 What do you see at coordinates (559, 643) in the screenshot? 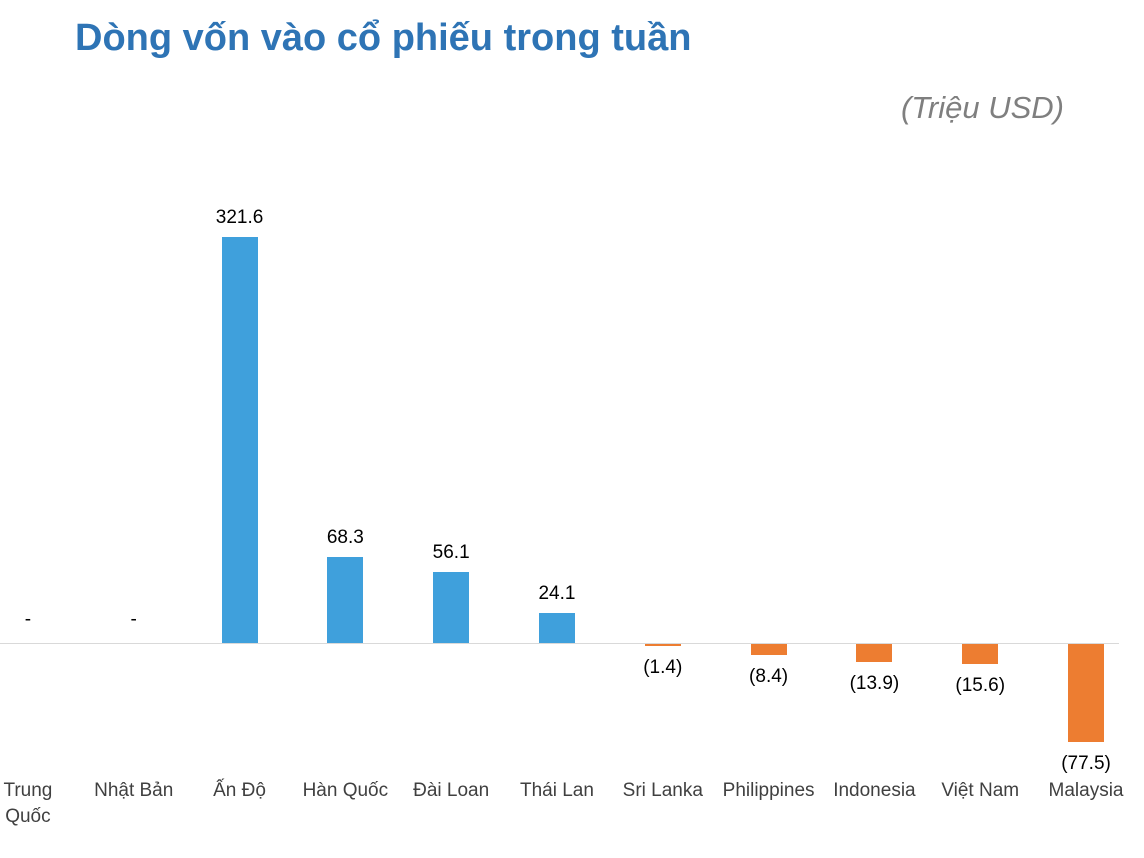
I see `x-axis-line` at bounding box center [559, 643].